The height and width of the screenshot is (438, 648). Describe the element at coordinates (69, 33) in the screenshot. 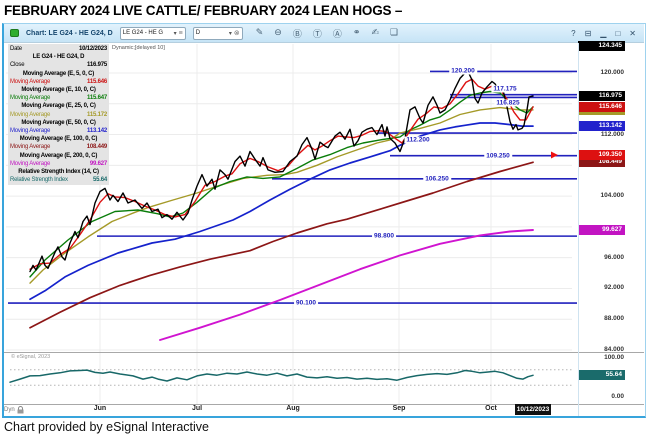

I see `window-title: Chart: LE G24 - HE G24, D` at that location.